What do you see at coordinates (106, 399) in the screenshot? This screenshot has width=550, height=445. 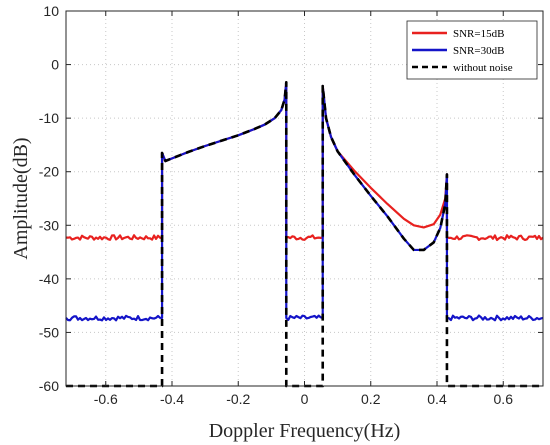 I see `x-tick-label-0: -0.6` at bounding box center [106, 399].